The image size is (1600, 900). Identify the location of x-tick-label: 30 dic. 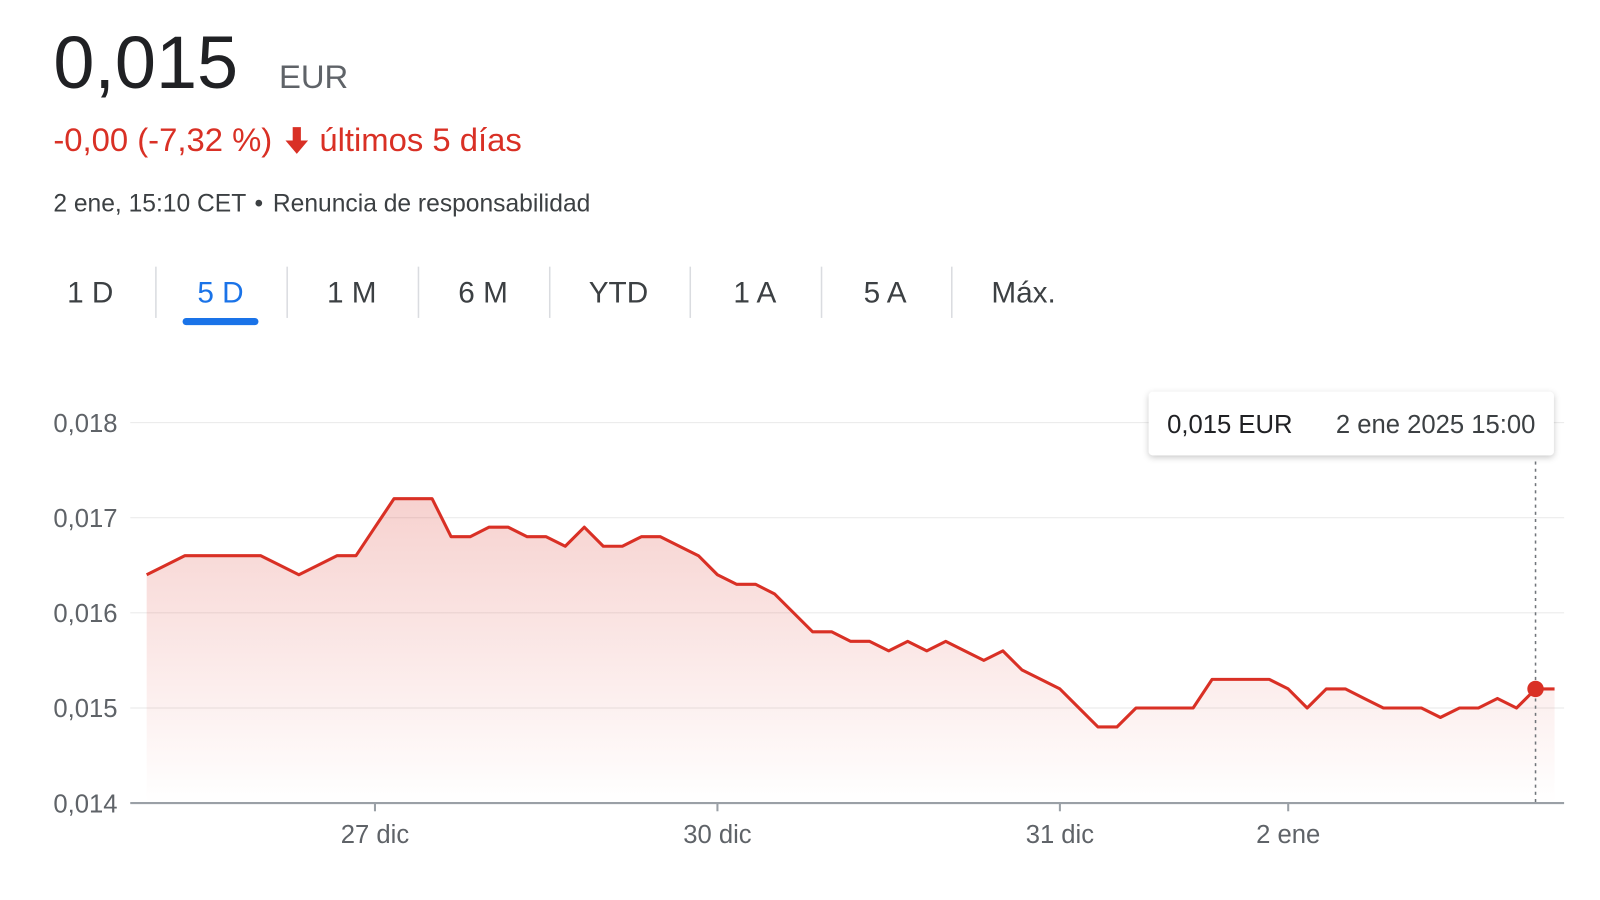
(717, 835).